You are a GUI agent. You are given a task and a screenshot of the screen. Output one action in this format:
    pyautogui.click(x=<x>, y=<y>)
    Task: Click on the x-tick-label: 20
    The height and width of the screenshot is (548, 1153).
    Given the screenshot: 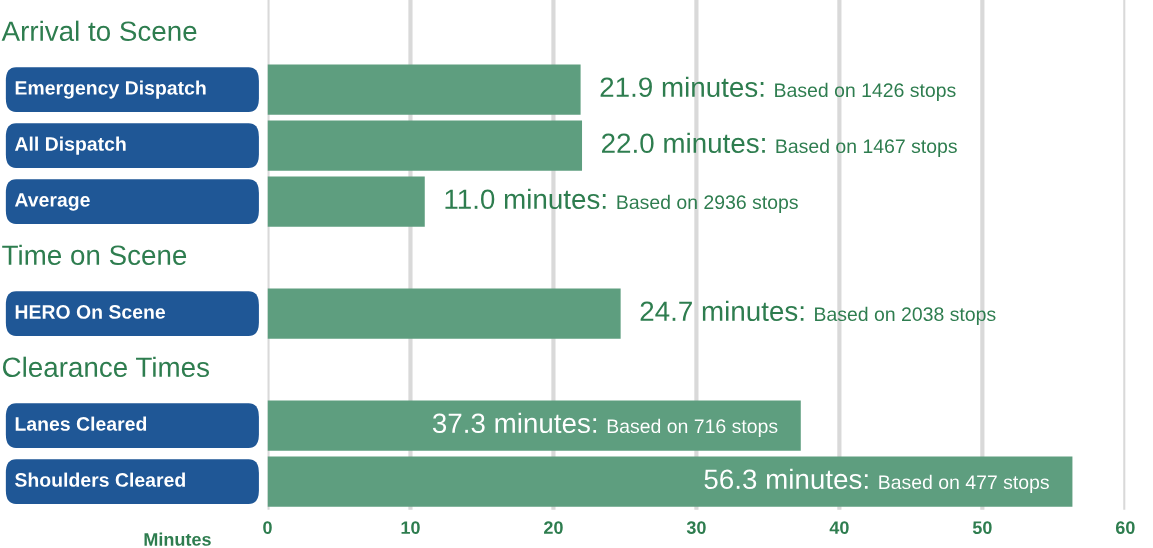 What is the action you would take?
    pyautogui.click(x=553, y=528)
    